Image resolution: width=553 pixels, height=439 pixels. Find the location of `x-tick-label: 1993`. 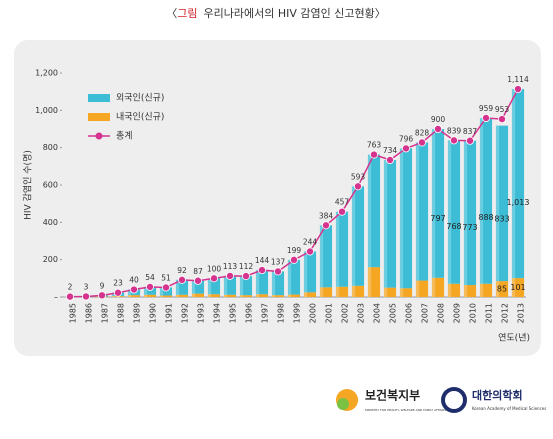

x-tick-label: 1993 is located at coordinates (201, 313).